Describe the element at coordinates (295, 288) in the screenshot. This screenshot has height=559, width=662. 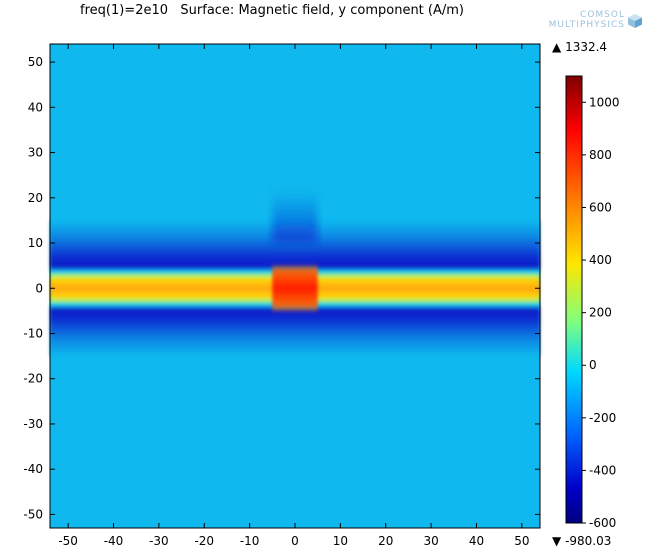
I see `center-hotspot` at that location.